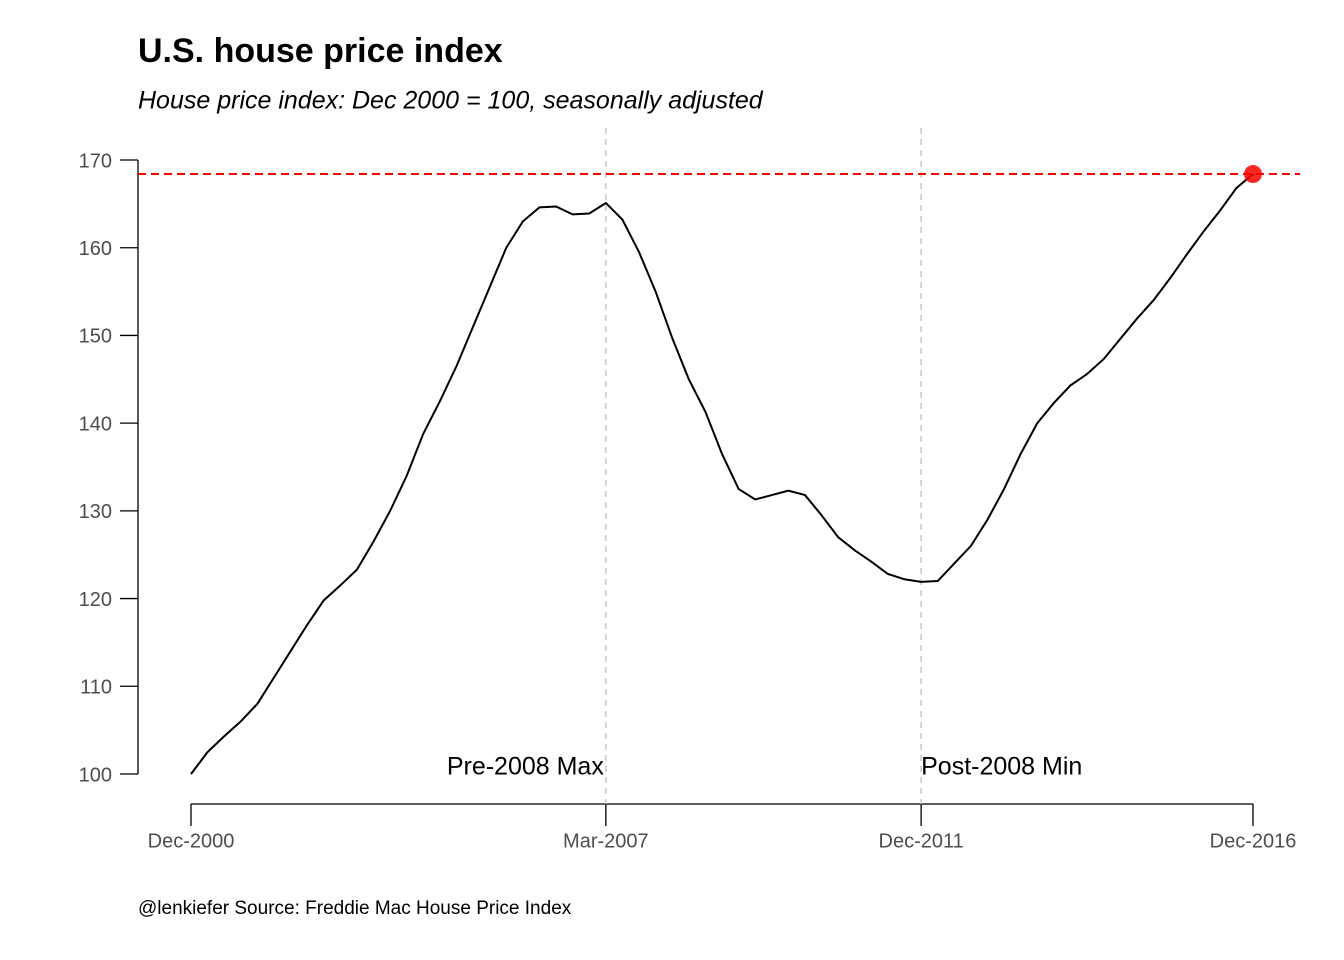  I want to click on y-tick-label: 150, so click(95, 337).